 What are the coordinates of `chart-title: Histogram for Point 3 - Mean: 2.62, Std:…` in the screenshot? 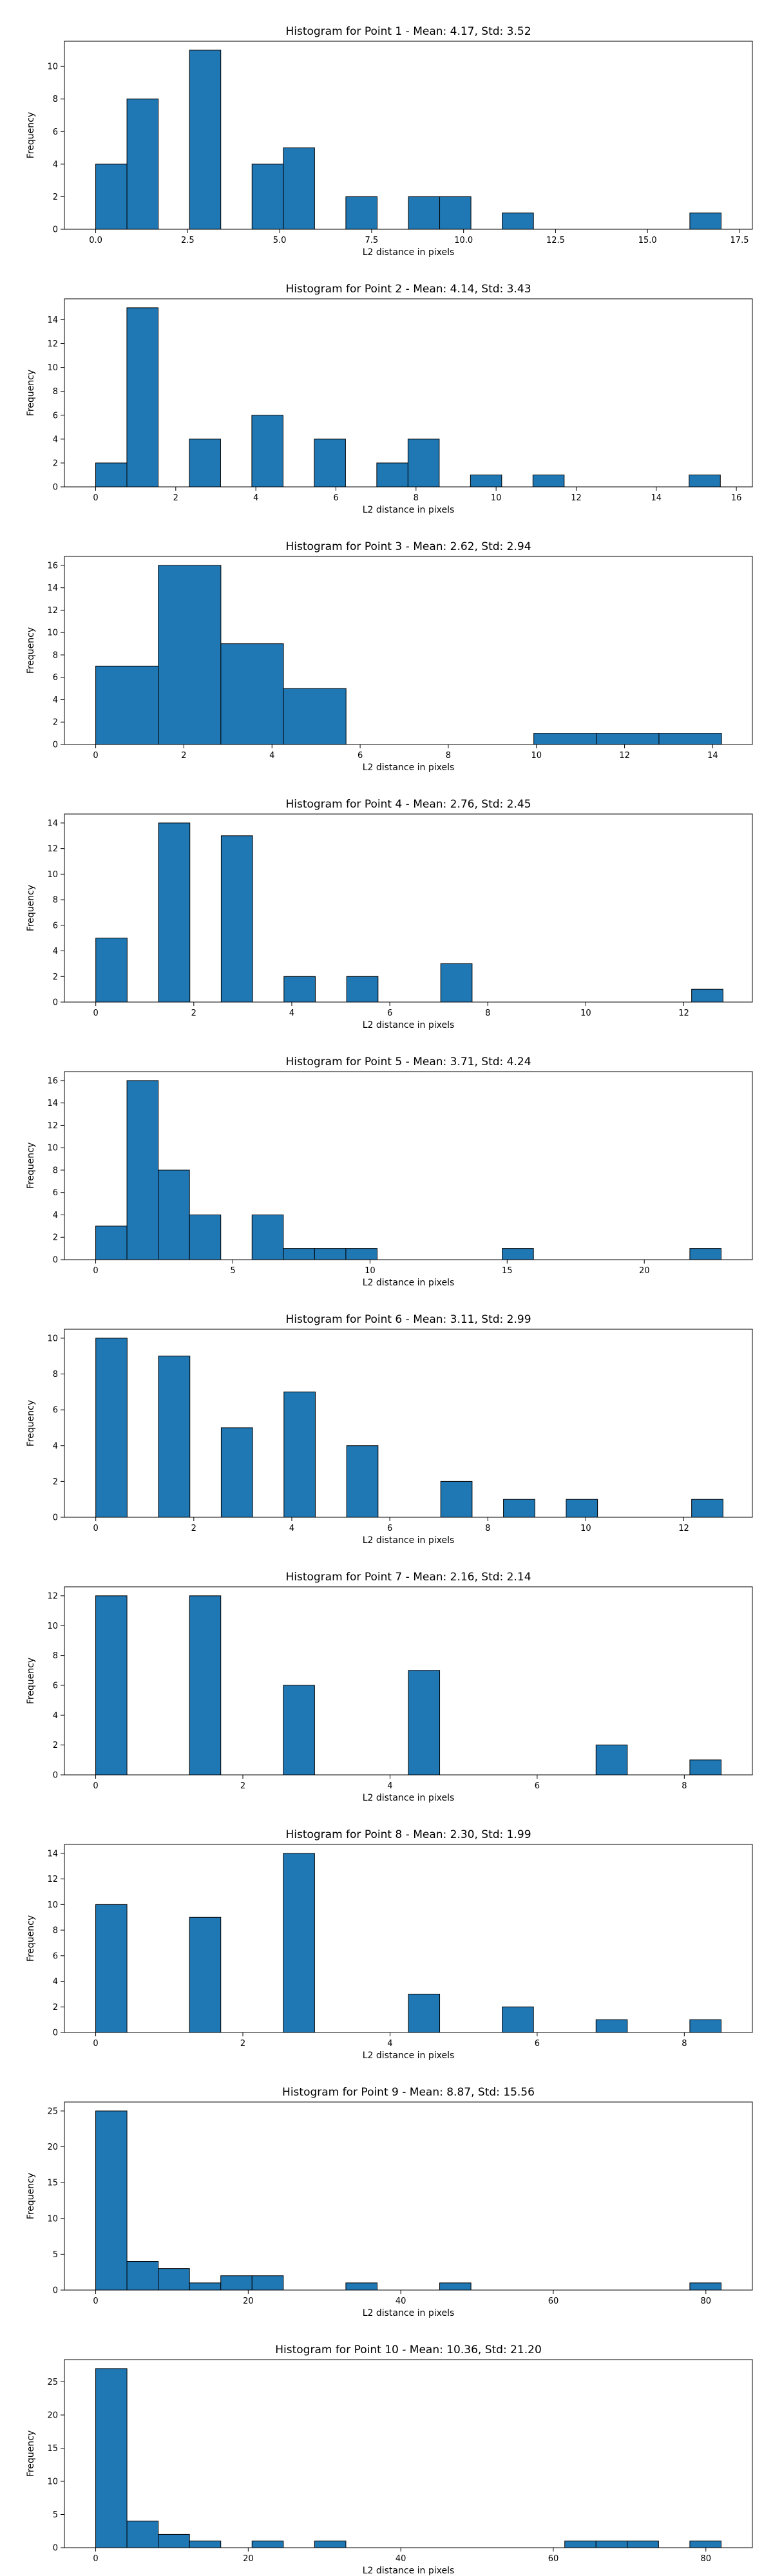 It's located at (408, 546).